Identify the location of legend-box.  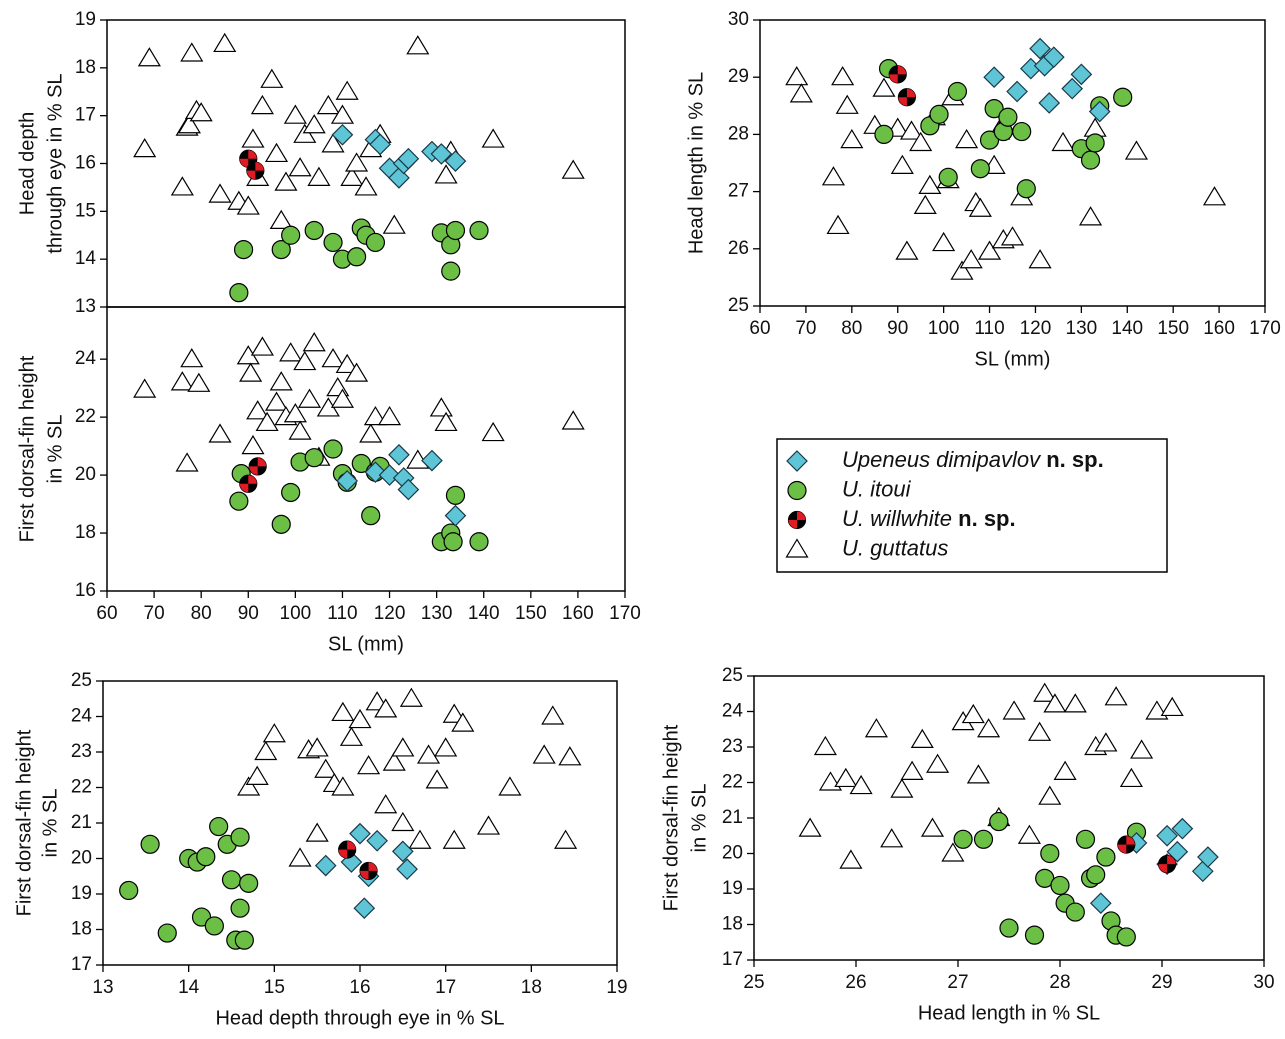
(972, 505).